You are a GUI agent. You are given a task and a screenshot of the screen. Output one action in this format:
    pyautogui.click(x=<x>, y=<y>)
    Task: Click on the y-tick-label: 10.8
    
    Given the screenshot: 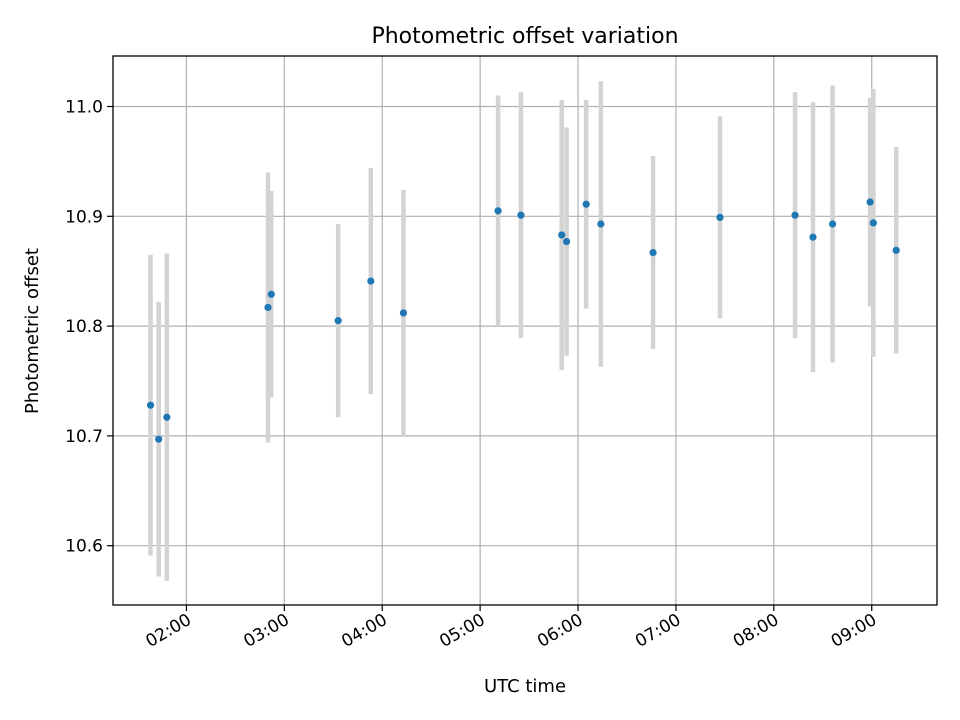 What is the action you would take?
    pyautogui.click(x=84, y=327)
    